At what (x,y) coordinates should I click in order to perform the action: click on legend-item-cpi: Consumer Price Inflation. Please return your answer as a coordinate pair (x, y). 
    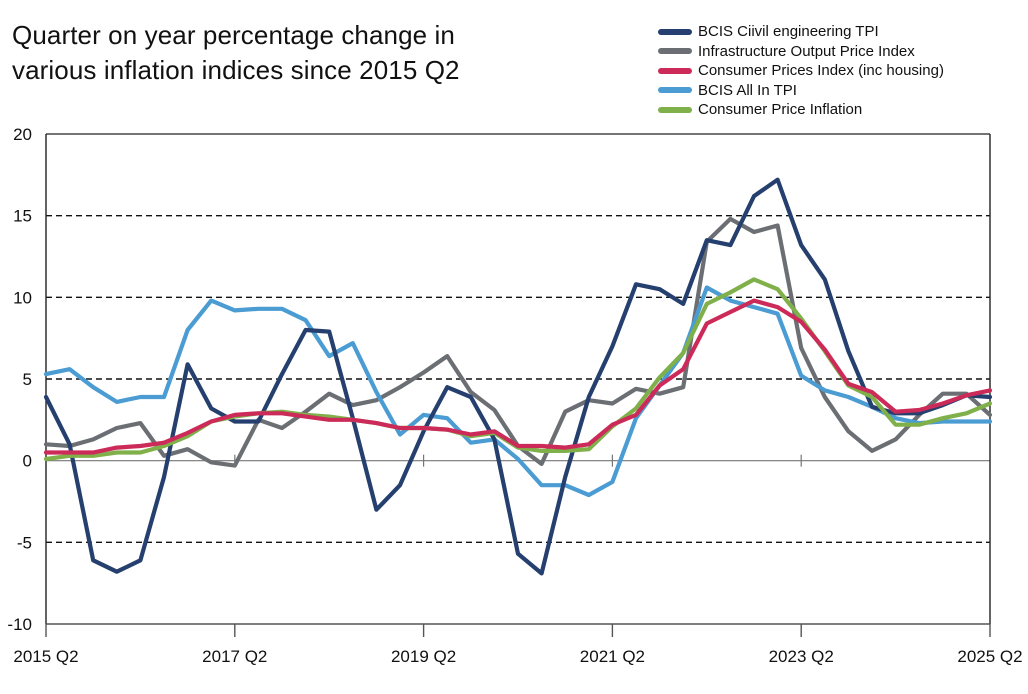
    Looking at the image, I should click on (801, 110).